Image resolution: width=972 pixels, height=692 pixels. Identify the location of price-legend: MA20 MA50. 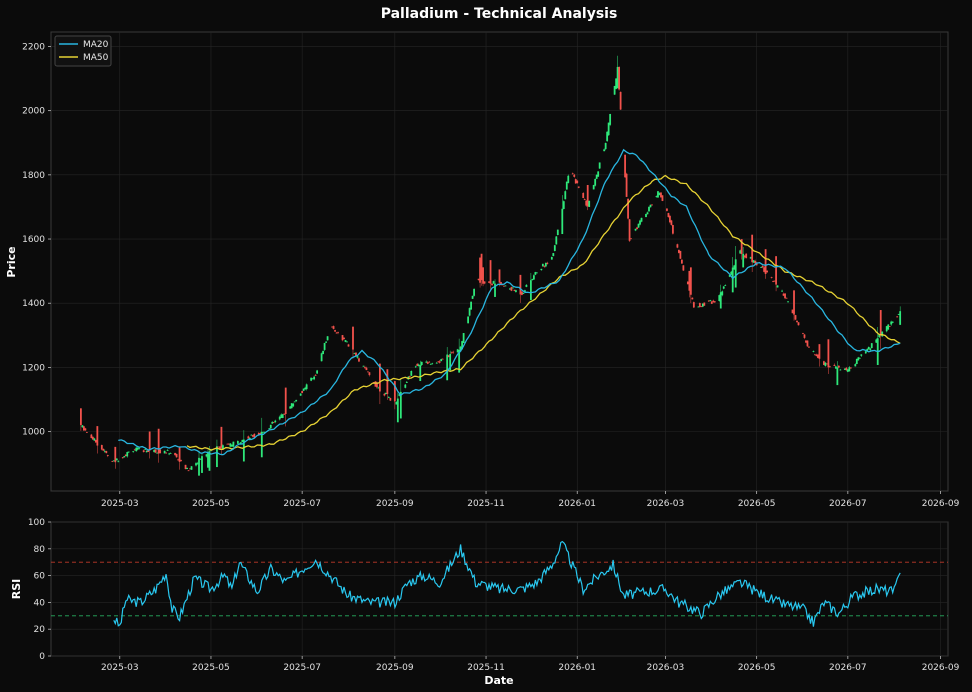
(83, 51).